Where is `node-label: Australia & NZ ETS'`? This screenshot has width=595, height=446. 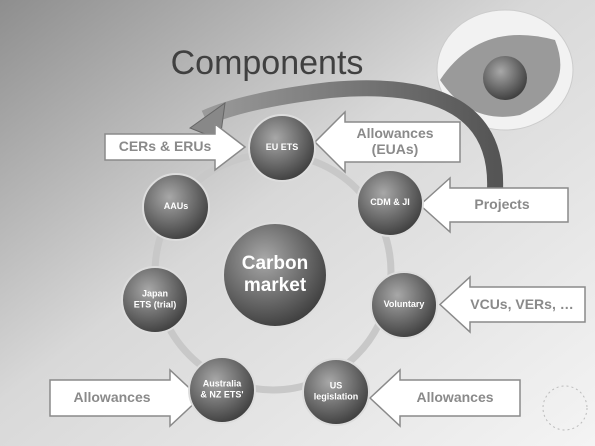 node-label: Australia & NZ ETS' is located at coordinates (221, 389).